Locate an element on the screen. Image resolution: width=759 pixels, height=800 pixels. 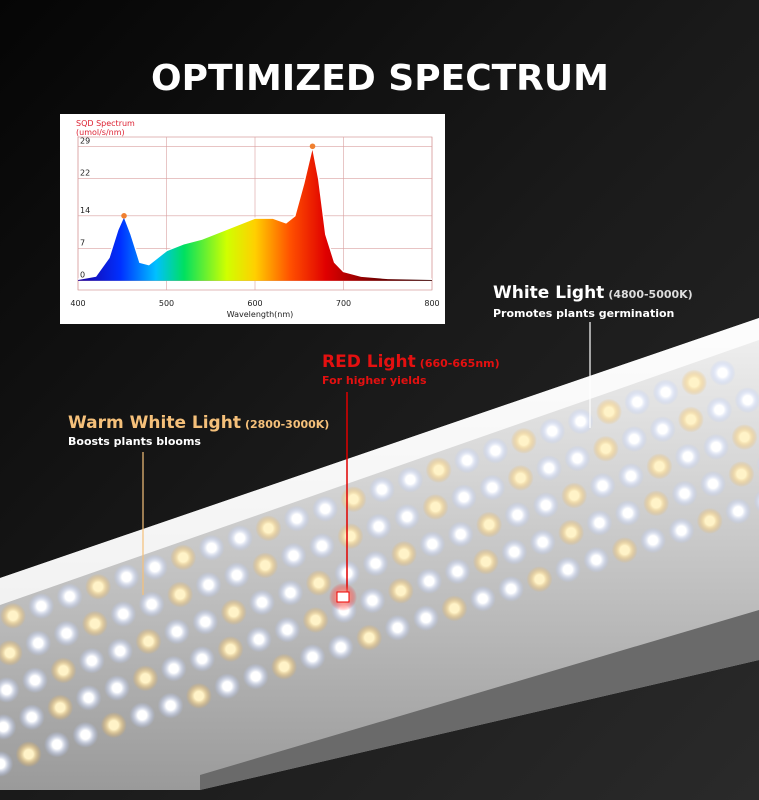
y-tick-label: 7 is located at coordinates (82, 242).